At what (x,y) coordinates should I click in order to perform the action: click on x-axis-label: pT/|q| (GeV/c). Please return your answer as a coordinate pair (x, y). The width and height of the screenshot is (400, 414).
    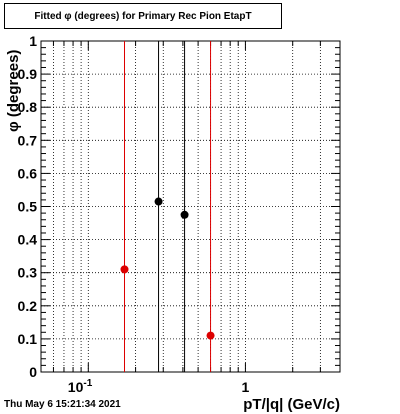
    Looking at the image, I should click on (291, 404).